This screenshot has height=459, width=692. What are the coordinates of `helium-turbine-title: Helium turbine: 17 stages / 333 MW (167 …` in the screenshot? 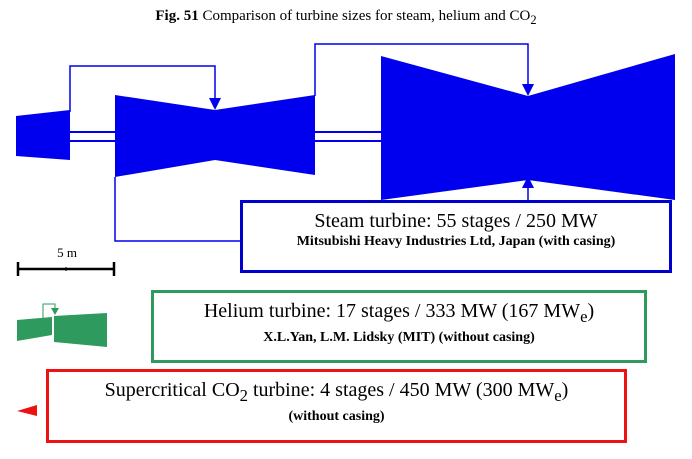 It's located at (399, 314).